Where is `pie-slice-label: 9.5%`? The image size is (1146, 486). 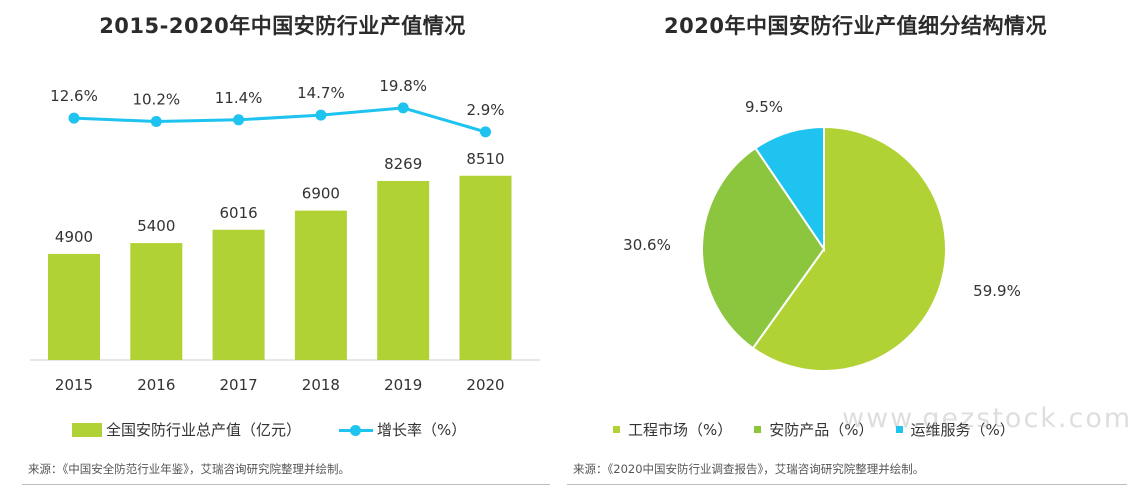 pie-slice-label: 9.5% is located at coordinates (764, 107).